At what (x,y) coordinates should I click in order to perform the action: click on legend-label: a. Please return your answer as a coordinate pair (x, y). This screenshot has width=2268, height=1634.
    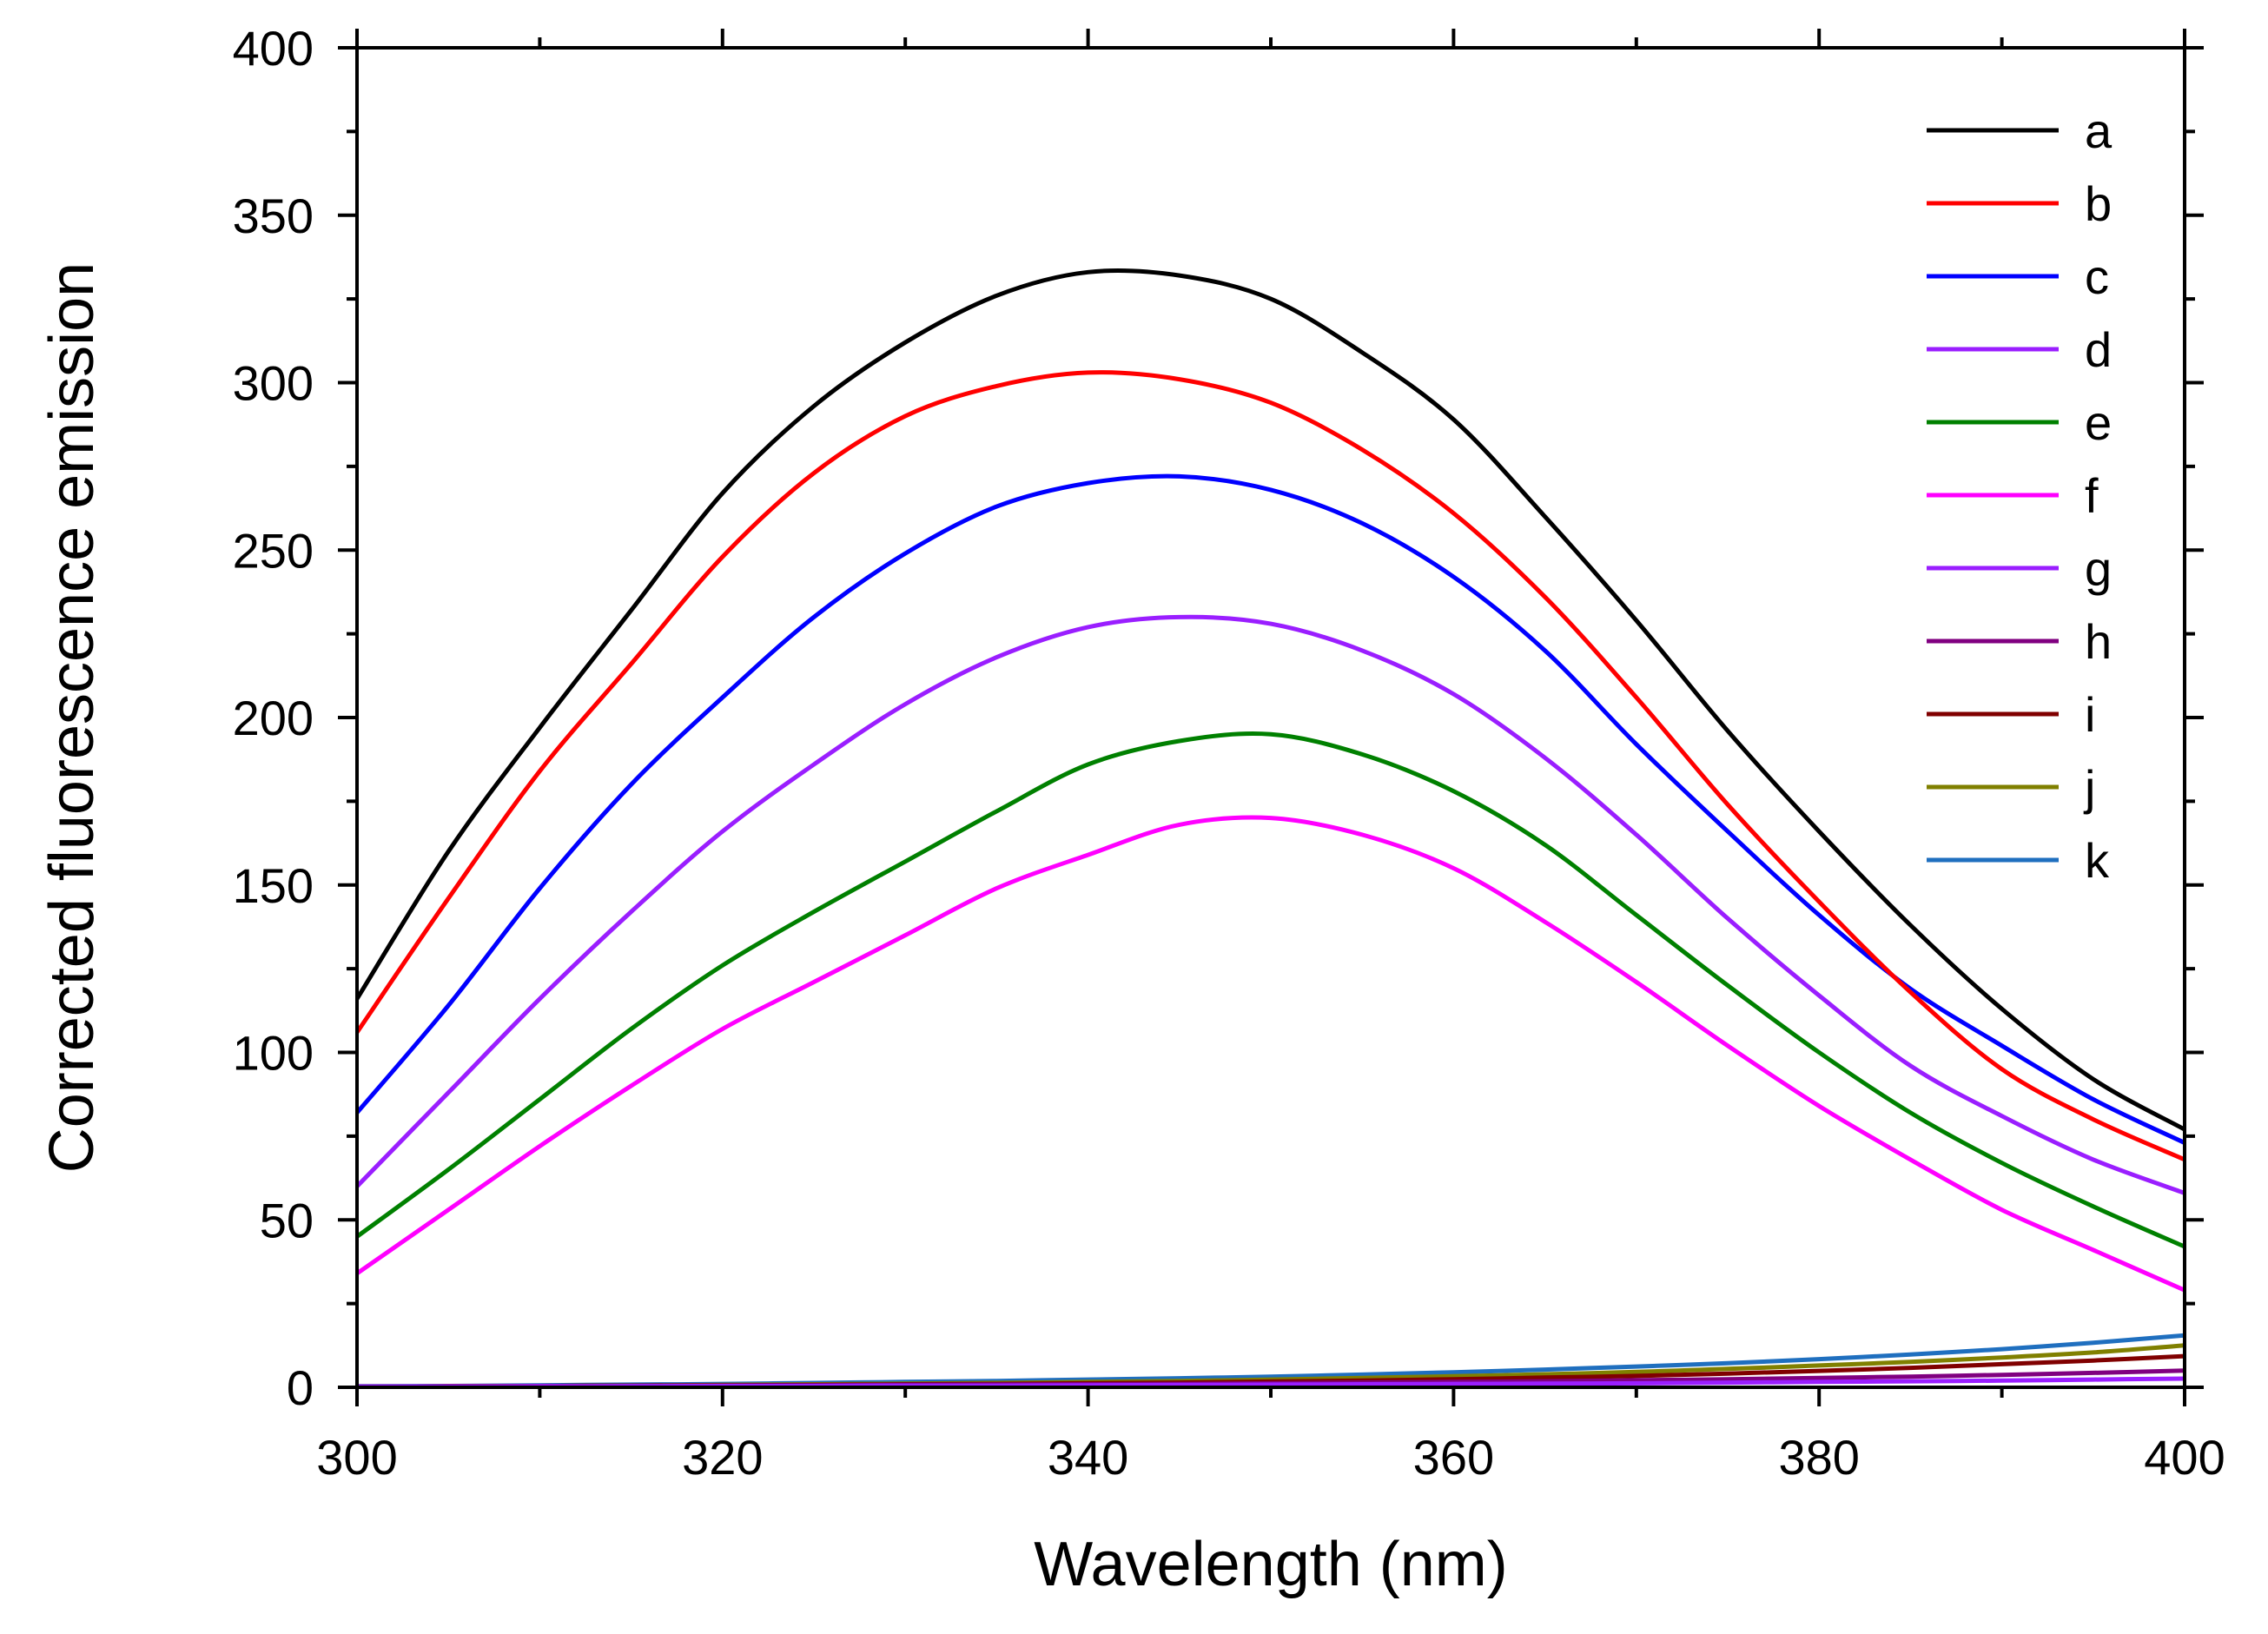
    Looking at the image, I should click on (2099, 130).